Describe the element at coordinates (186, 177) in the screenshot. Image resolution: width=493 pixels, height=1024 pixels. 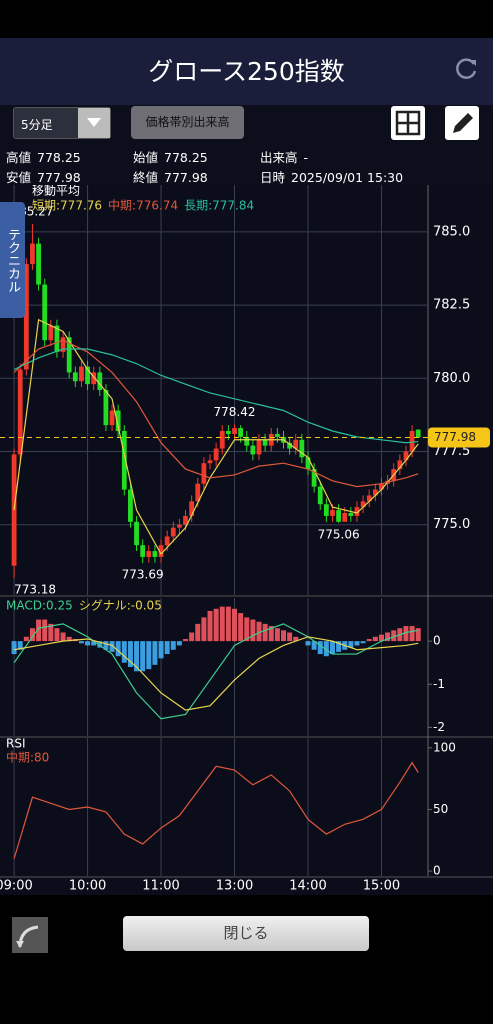
I see `info-value: 777.98` at that location.